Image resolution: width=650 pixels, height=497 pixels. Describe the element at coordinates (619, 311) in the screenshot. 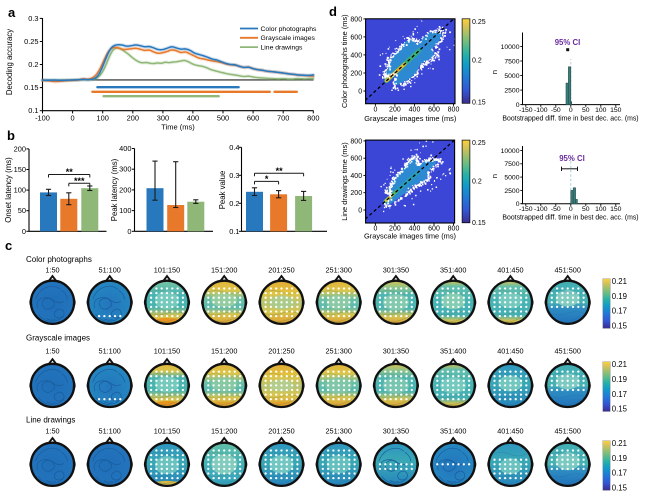

I see `svg-text: 0.17` at that location.